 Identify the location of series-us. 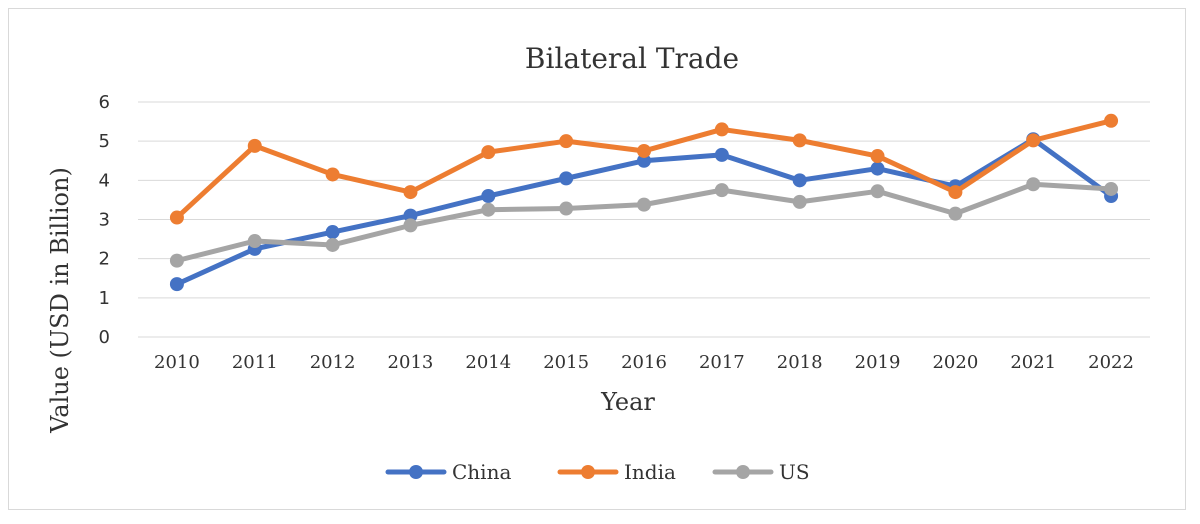
(644, 222).